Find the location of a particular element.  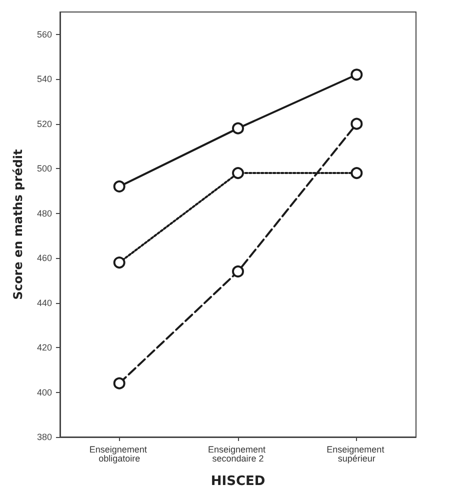

y-tick-label: 500 is located at coordinates (44, 169).